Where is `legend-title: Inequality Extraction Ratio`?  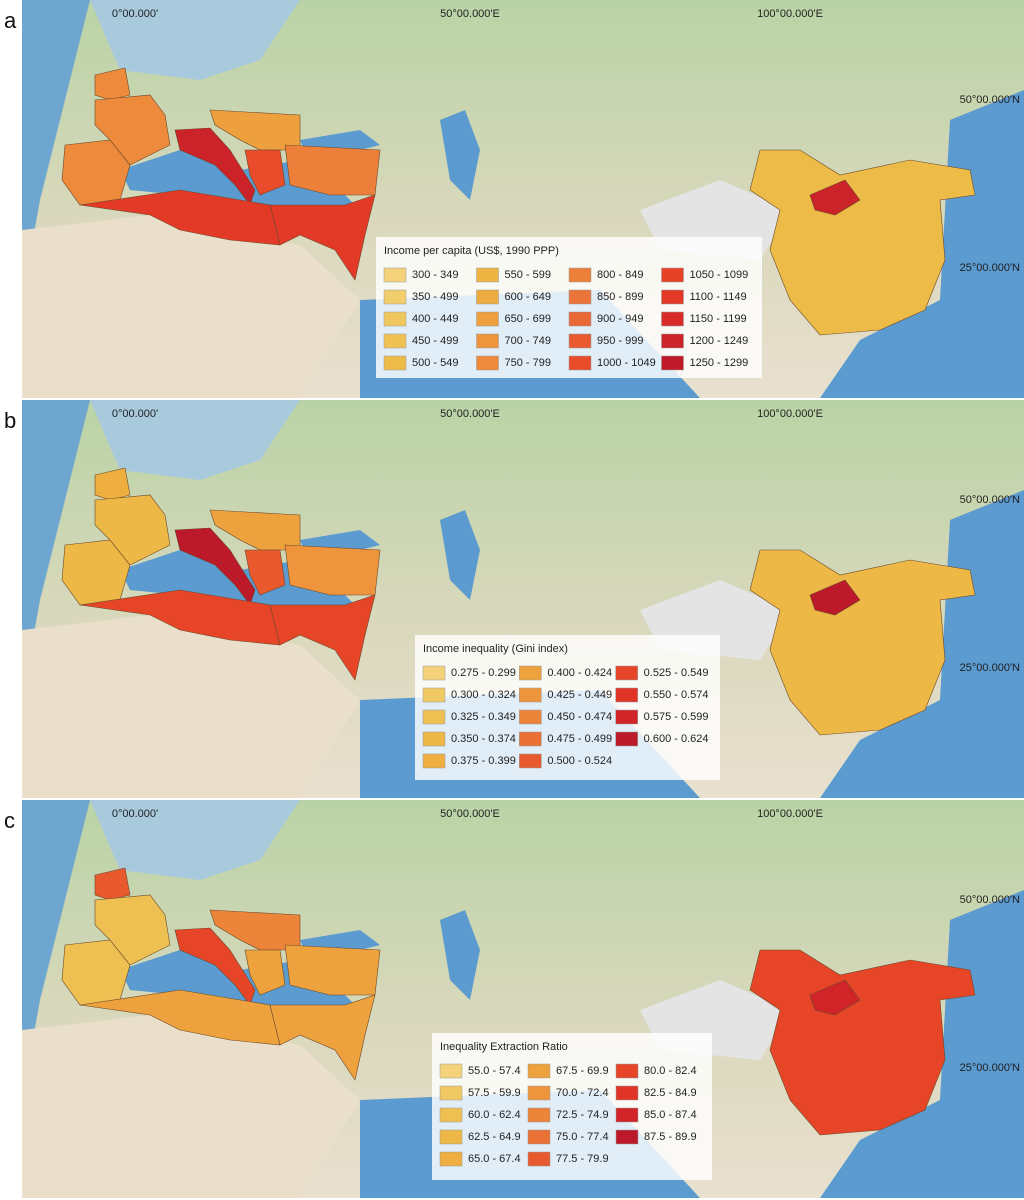
legend-title: Inequality Extraction Ratio is located at coordinates (504, 1047).